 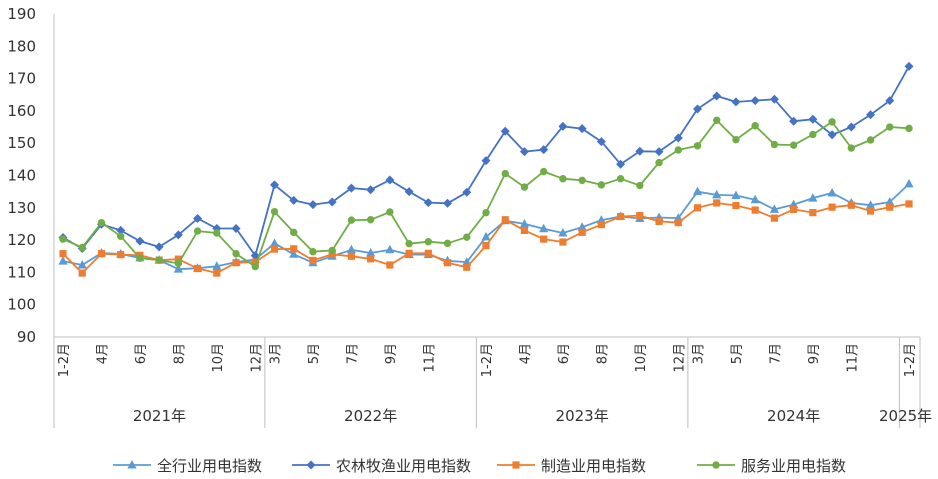 I want to click on legend-item: 农林牧渔业用电指数, so click(x=381, y=465).